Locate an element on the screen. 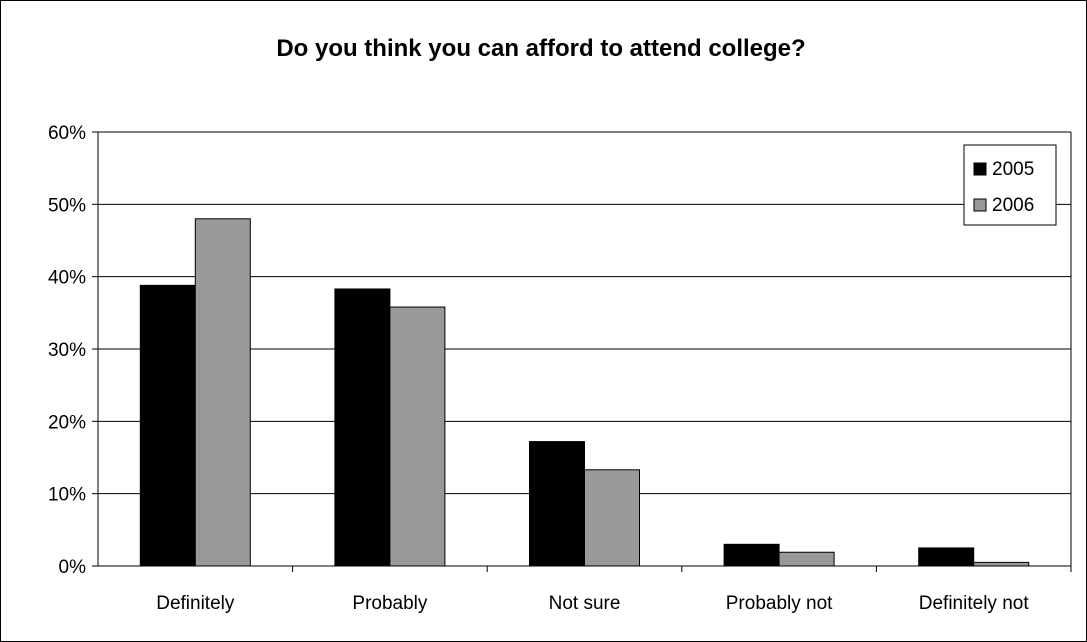 The height and width of the screenshot is (642, 1087). x-tick-label: Probably not is located at coordinates (779, 603).